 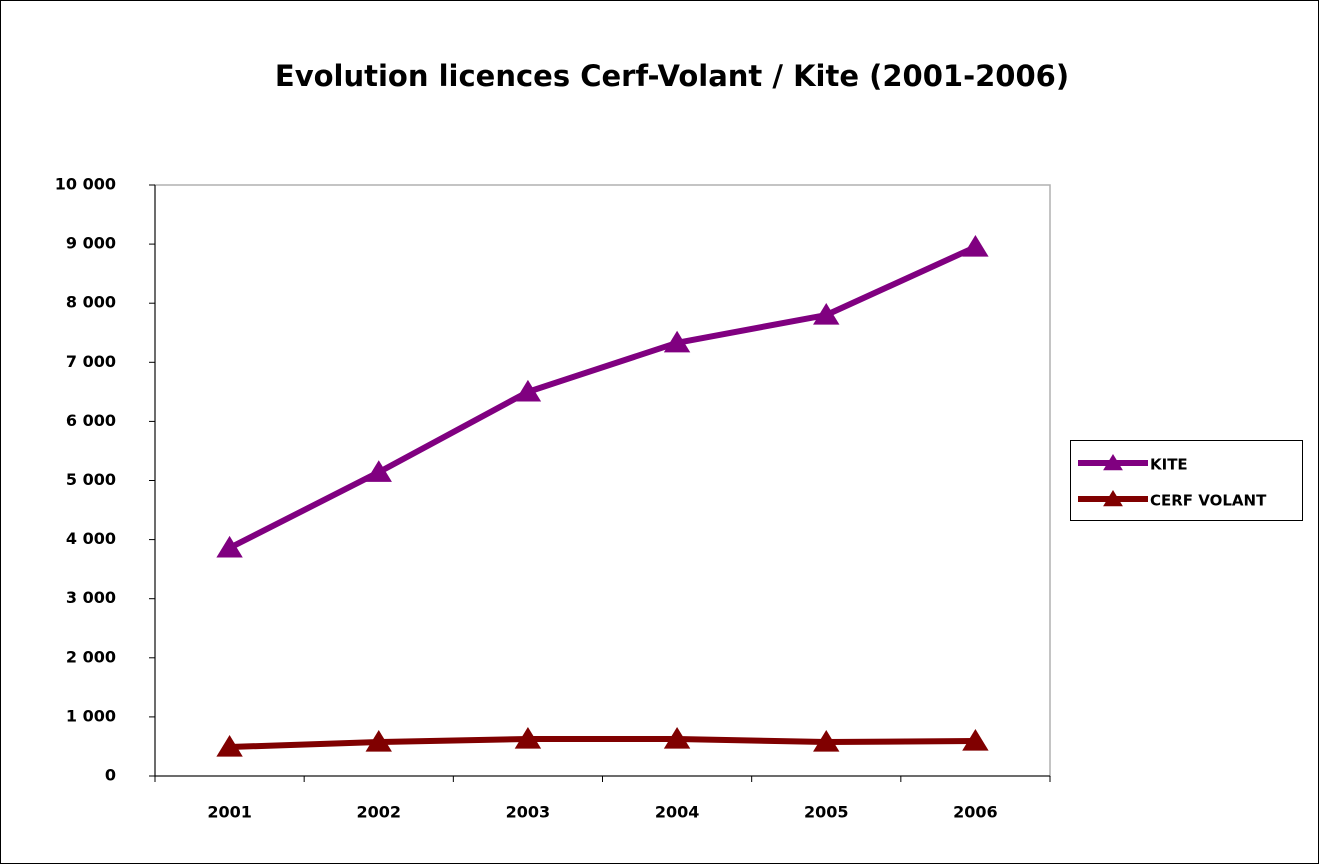 What do you see at coordinates (91, 538) in the screenshot?
I see `y-tick-label: 4 000` at bounding box center [91, 538].